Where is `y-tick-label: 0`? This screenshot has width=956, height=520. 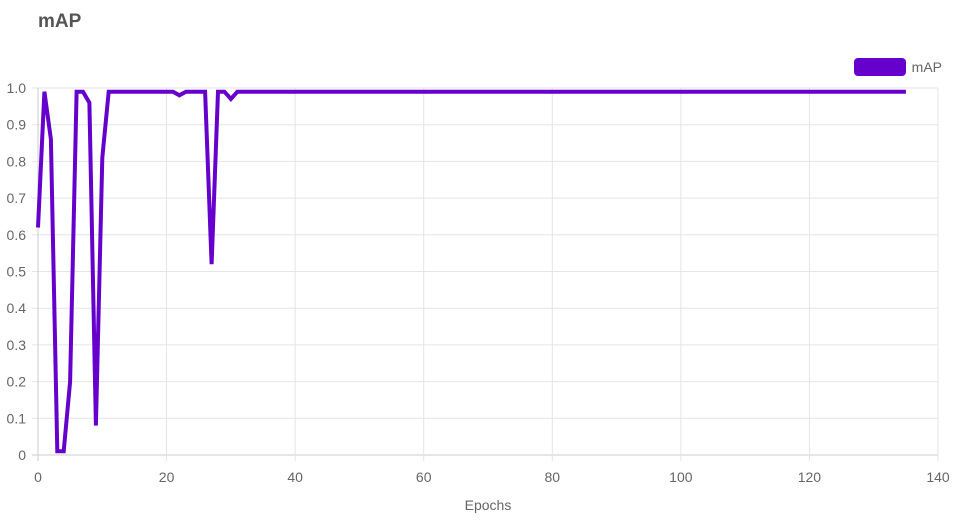
y-tick-label: 0 is located at coordinates (22, 455).